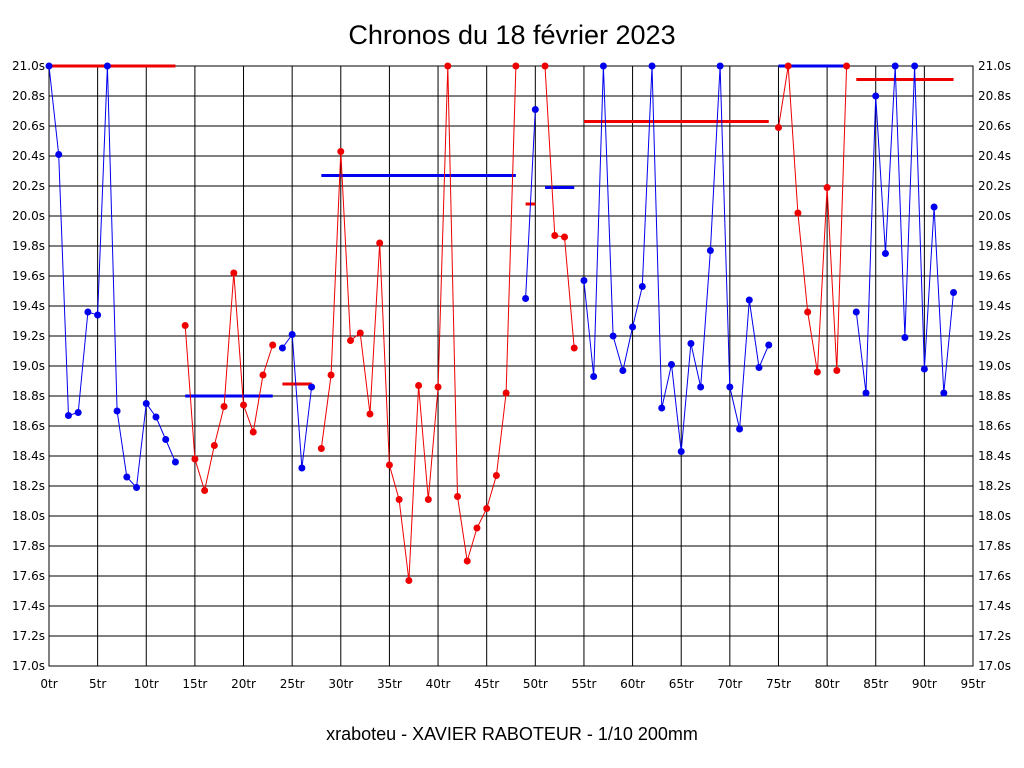 Image resolution: width=1024 pixels, height=768 pixels. Describe the element at coordinates (994, 276) in the screenshot. I see `y-tick-label-right: 19.6s` at that location.